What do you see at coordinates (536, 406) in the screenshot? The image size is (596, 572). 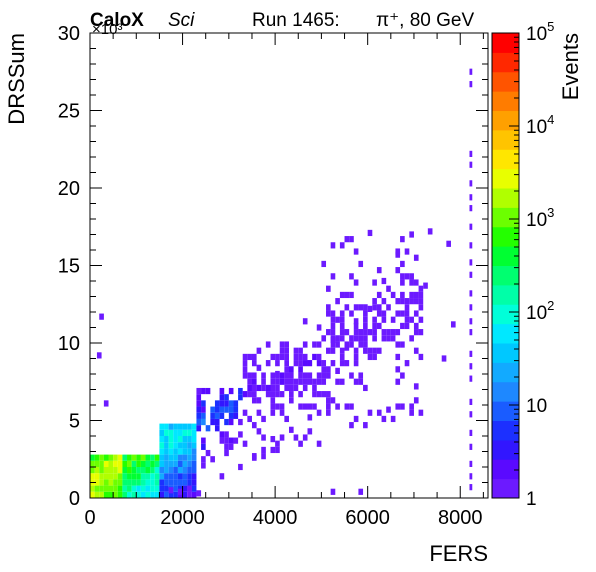 I see `colorbar-tick-label: 10` at bounding box center [536, 406].